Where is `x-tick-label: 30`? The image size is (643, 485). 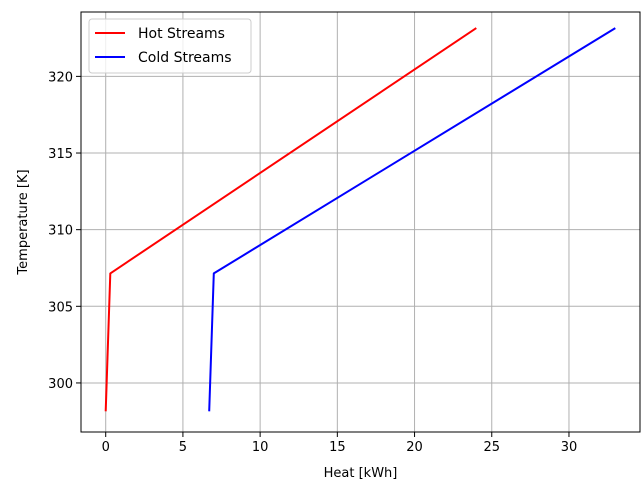
x-tick-label: 30 is located at coordinates (569, 447).